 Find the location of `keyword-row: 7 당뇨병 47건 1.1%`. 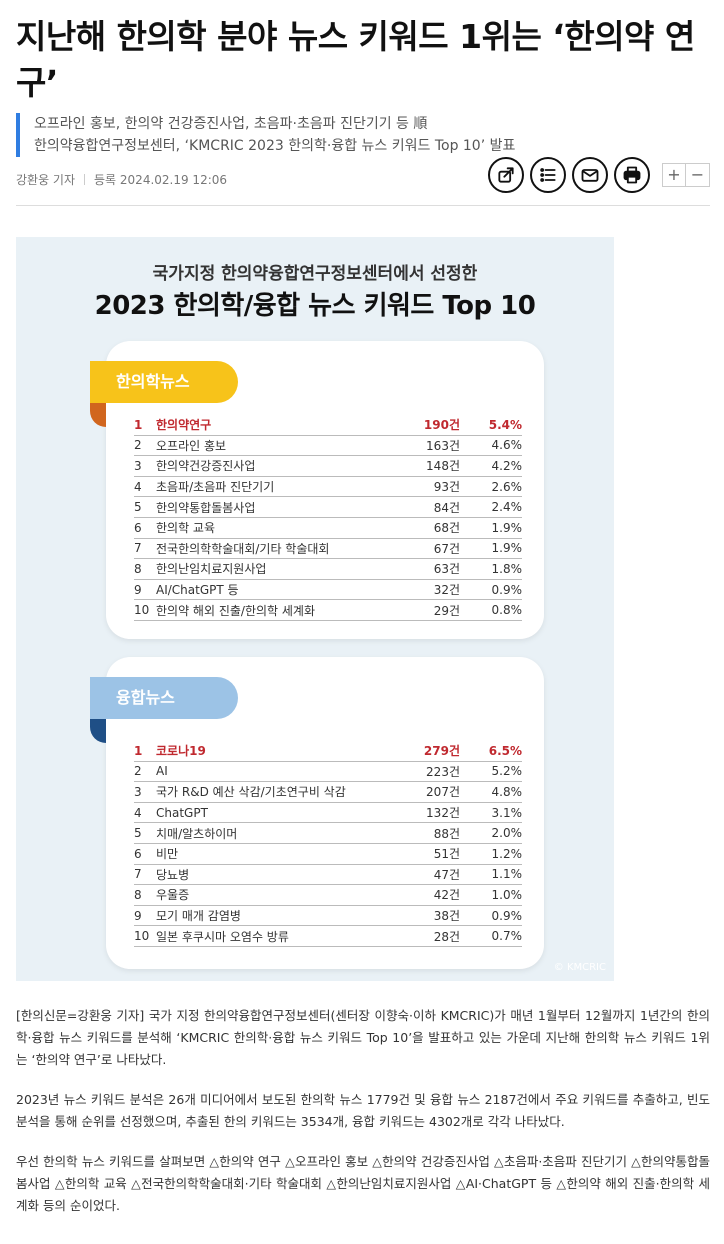

keyword-row: 7 당뇨병 47건 1.1% is located at coordinates (328, 875).